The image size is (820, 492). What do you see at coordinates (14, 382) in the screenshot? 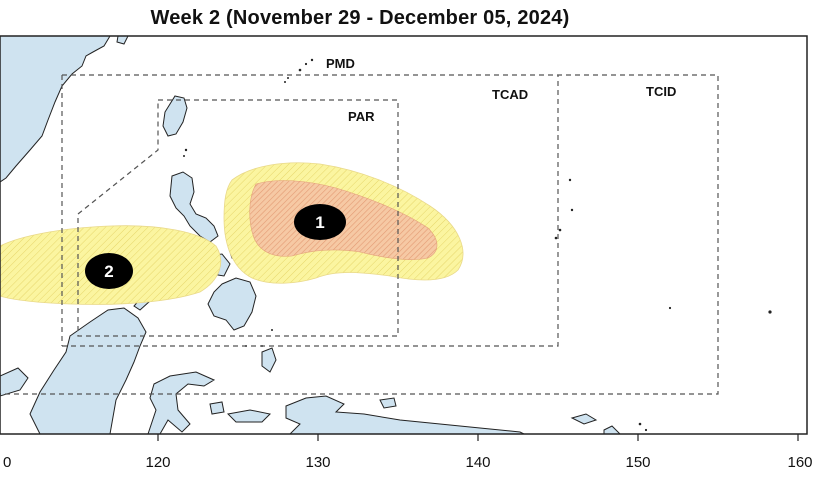
I see `landmass-sumatra` at bounding box center [14, 382].